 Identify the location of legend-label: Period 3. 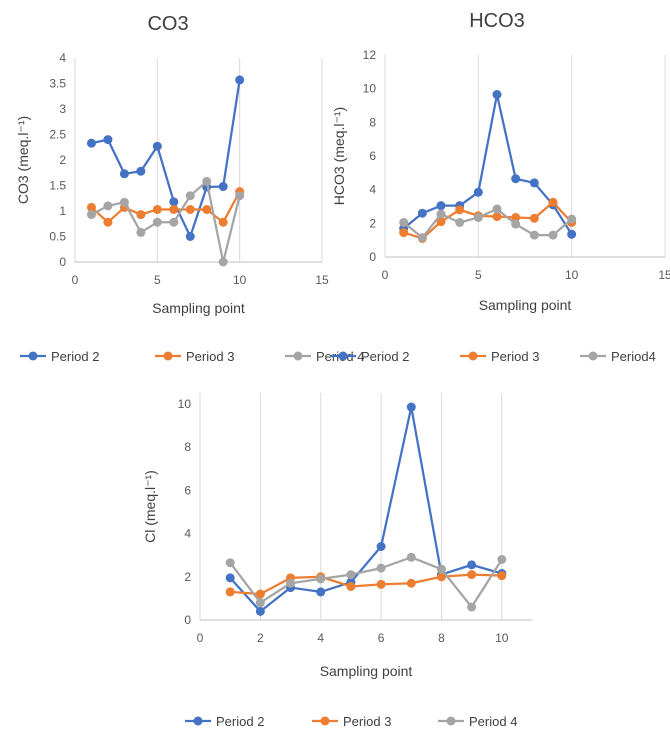
(515, 356).